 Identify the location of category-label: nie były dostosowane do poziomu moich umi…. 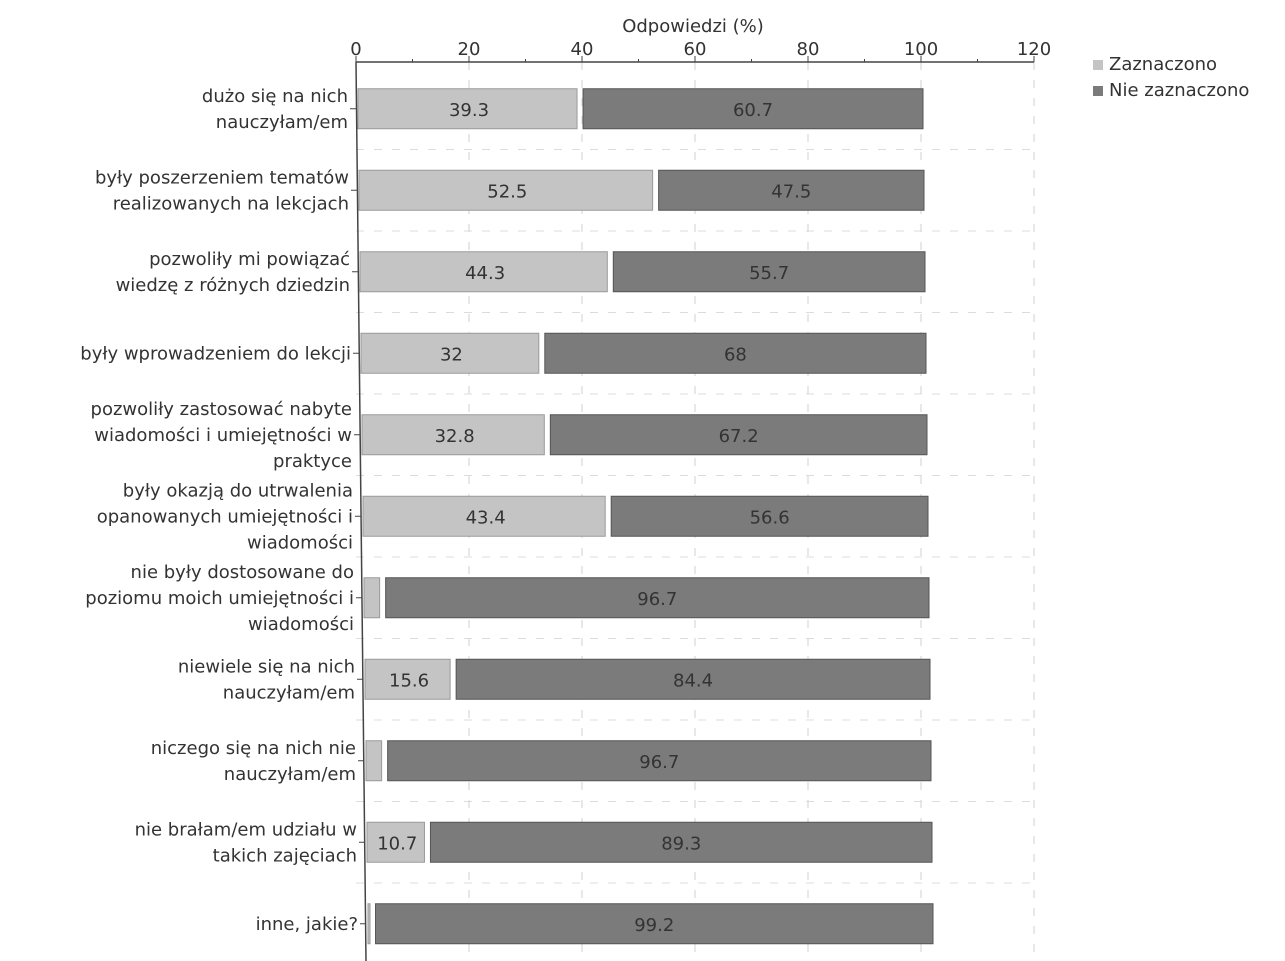
(219, 598).